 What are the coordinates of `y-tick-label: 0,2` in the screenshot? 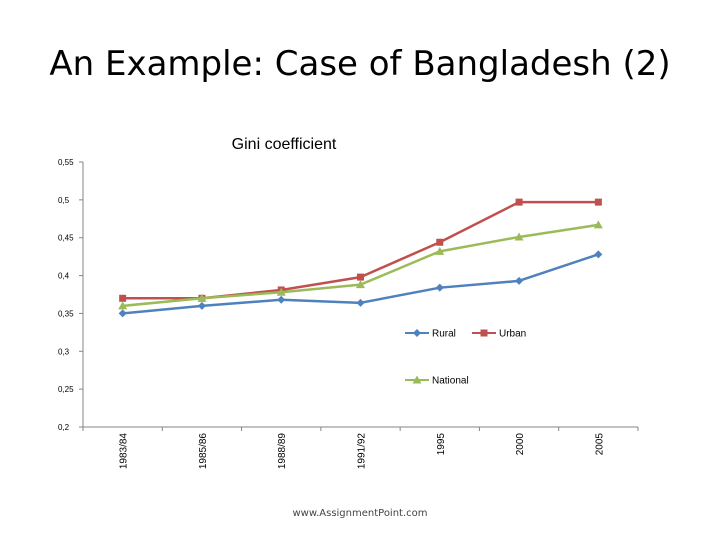 It's located at (64, 427).